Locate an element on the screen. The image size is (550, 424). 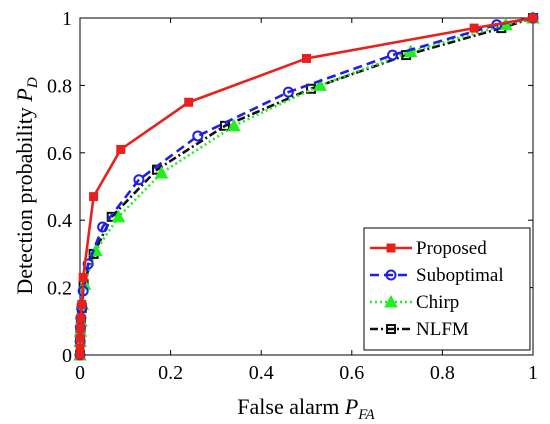
legend-marker-nlfm is located at coordinates (391, 329).